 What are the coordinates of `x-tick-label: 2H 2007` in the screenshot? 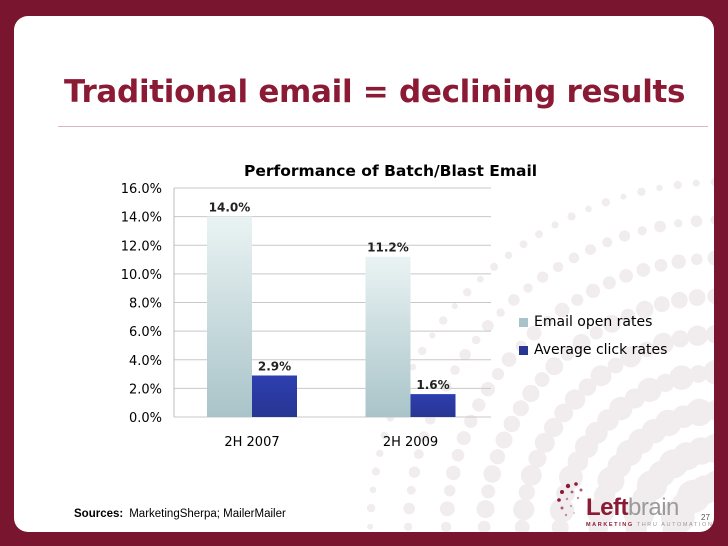 It's located at (251, 442).